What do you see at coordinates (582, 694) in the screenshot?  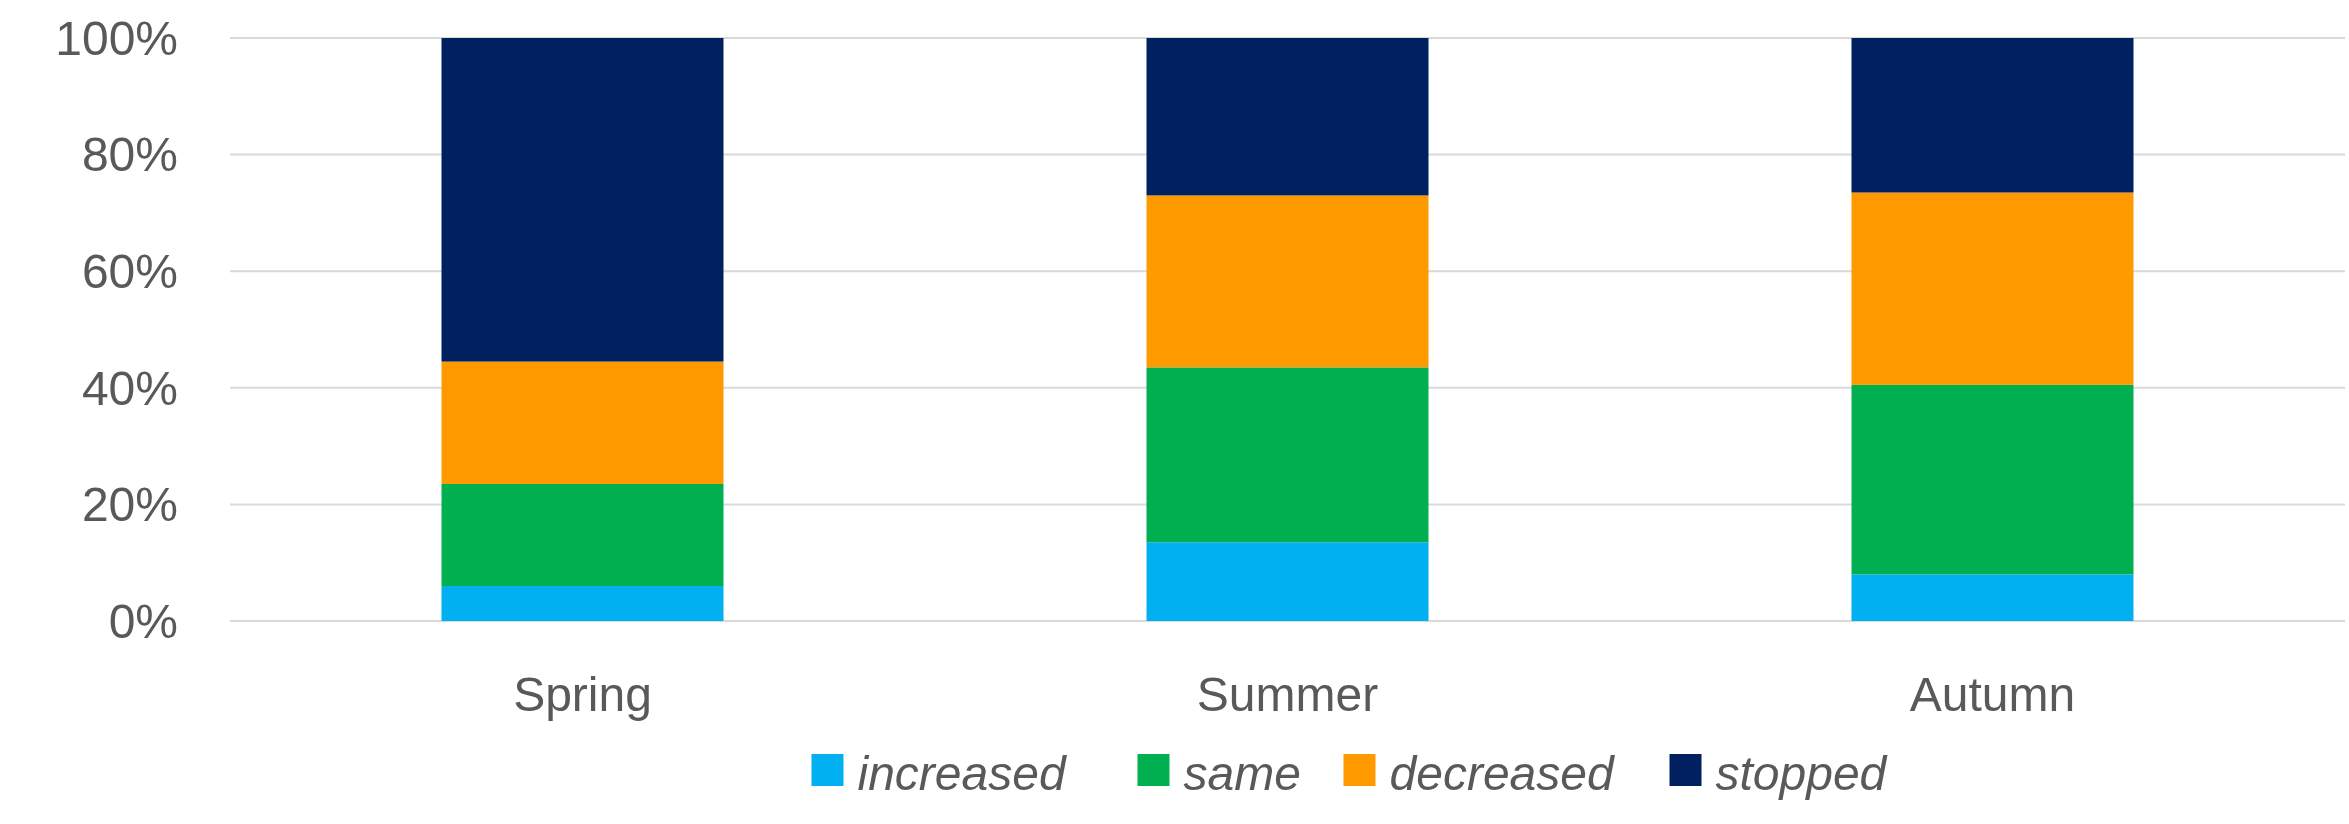 I see `x-tick-label: Spring` at bounding box center [582, 694].